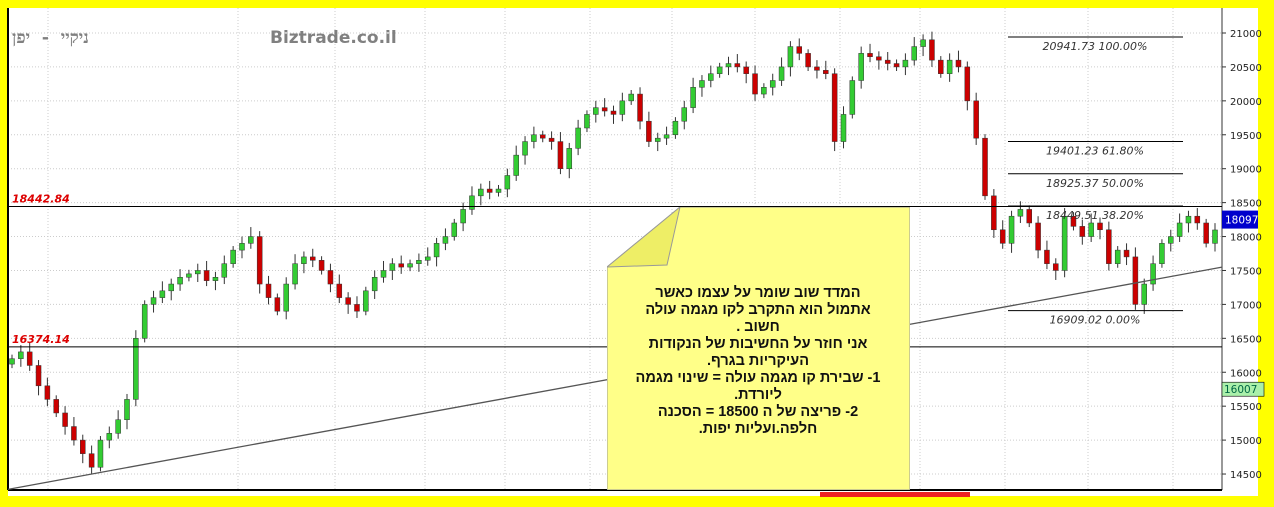  Describe the element at coordinates (41, 339) in the screenshot. I see `horizontal-level-label: 16374.14` at that location.